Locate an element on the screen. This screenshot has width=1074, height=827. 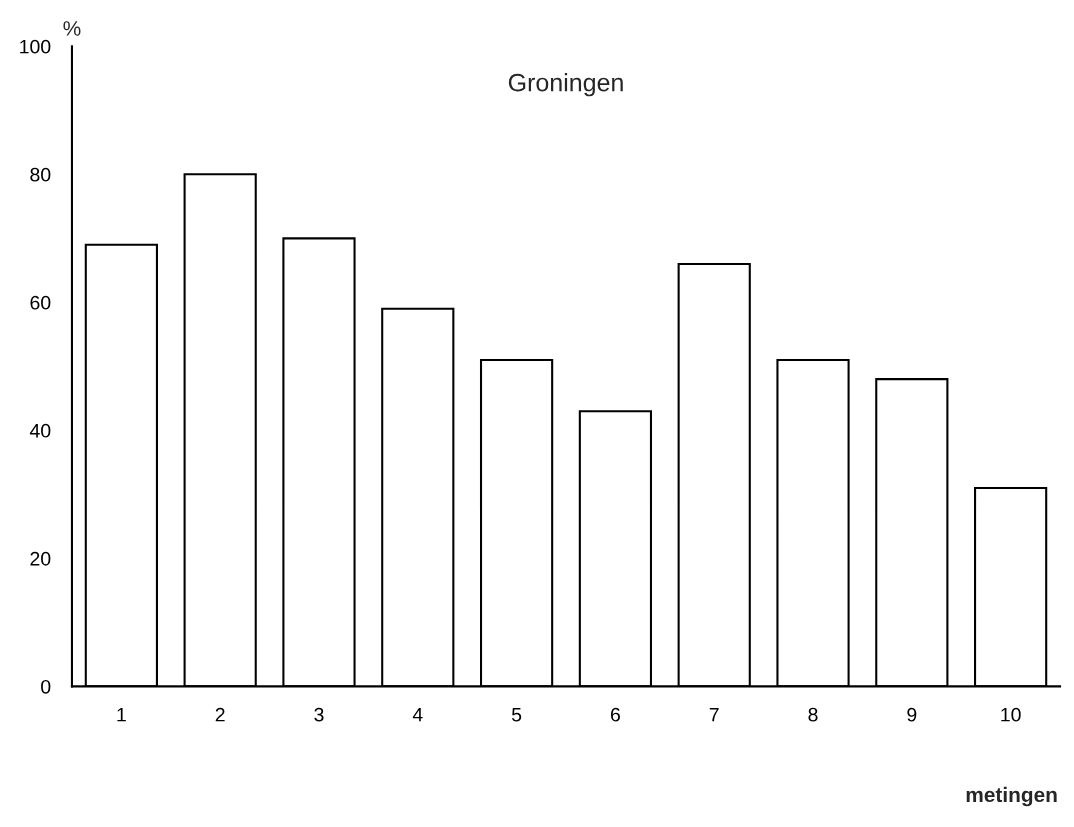
x-tick-label: 6 is located at coordinates (615, 714).